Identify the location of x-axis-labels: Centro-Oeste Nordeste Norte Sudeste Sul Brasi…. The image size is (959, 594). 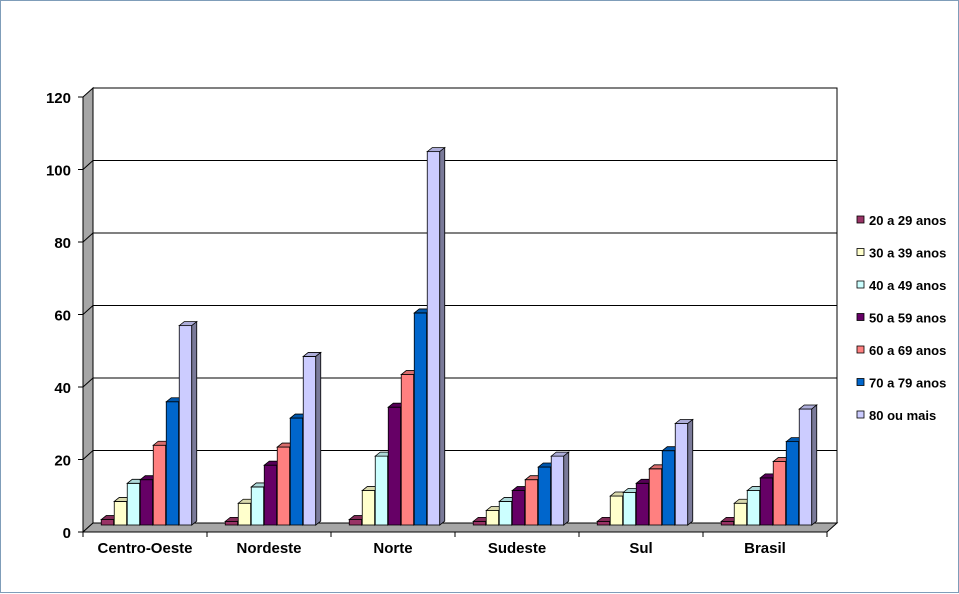
(455, 544).